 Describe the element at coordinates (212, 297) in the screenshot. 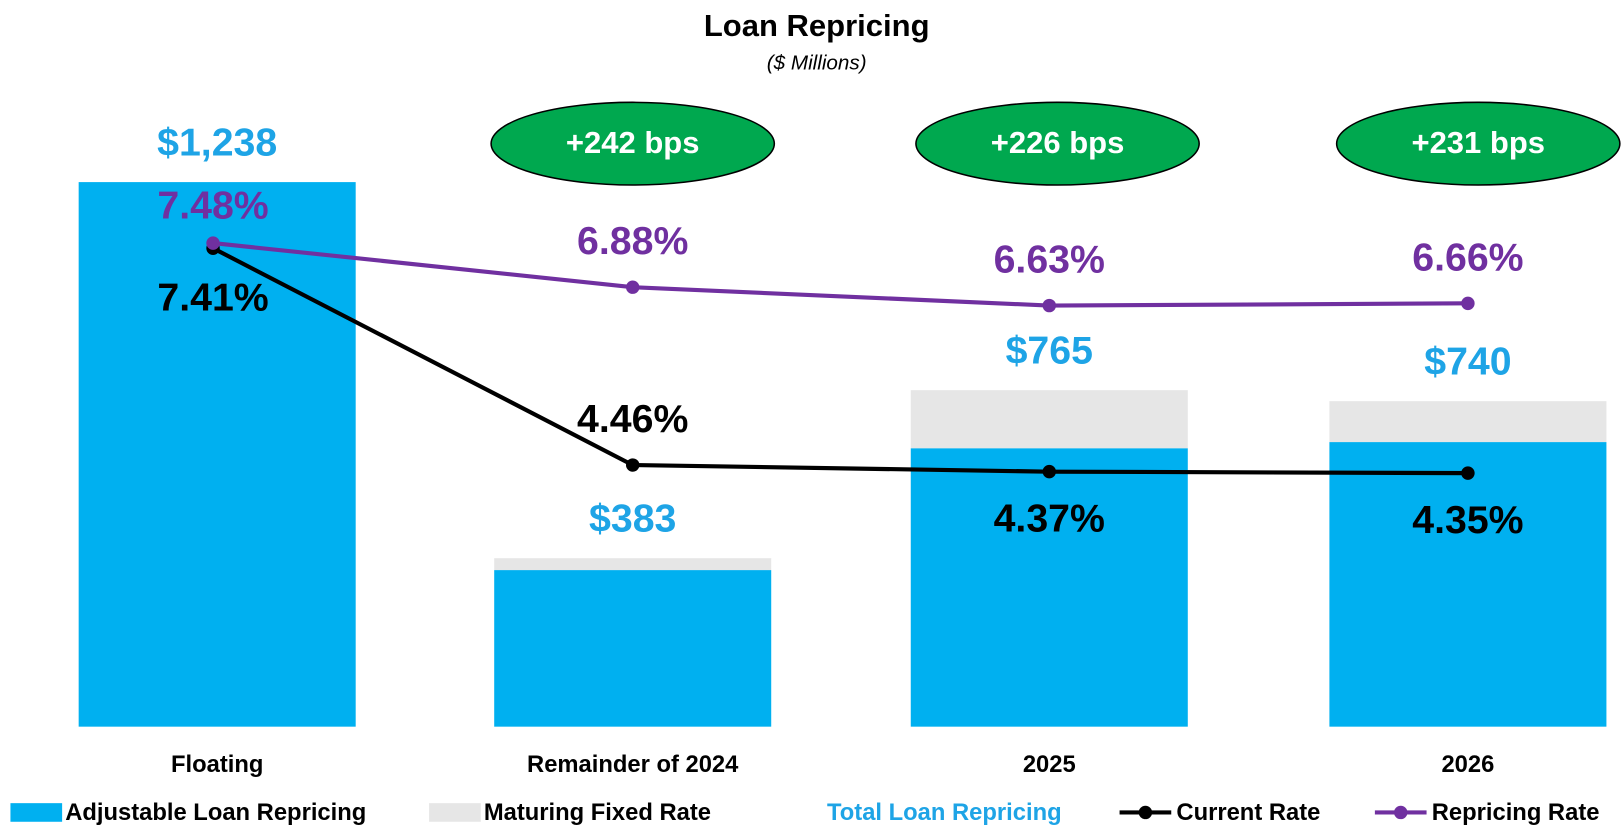

I see `rate-label: 7.41%` at that location.